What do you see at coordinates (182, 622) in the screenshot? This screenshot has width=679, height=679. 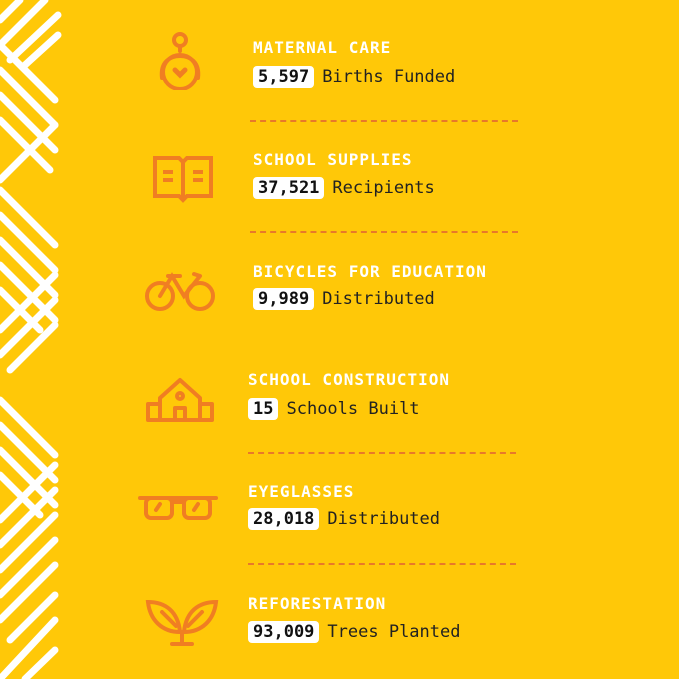 I see `sprout-icon` at bounding box center [182, 622].